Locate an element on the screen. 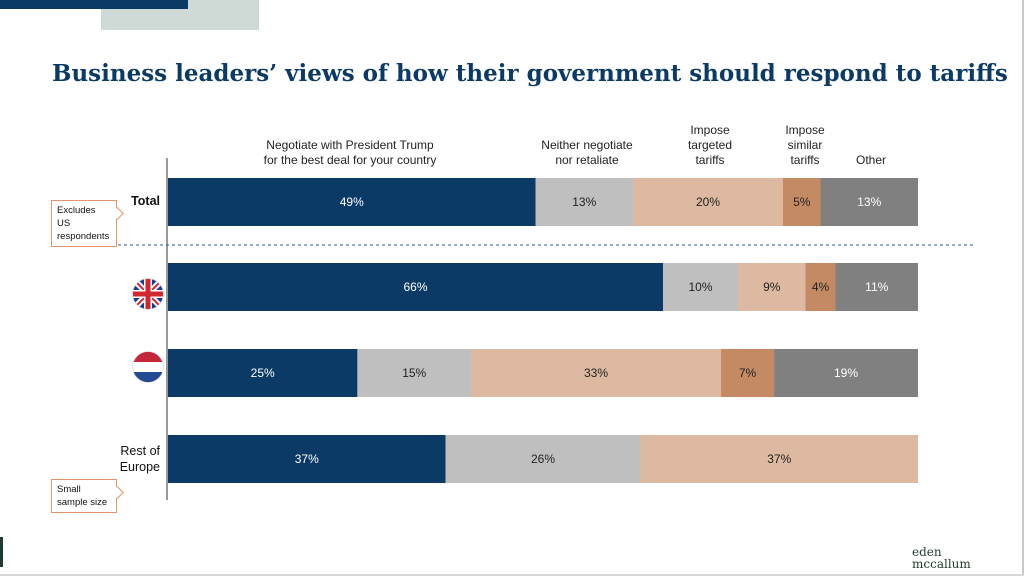 Image resolution: width=1024 pixels, height=576 pixels. bar-uk-targeted is located at coordinates (772, 287).